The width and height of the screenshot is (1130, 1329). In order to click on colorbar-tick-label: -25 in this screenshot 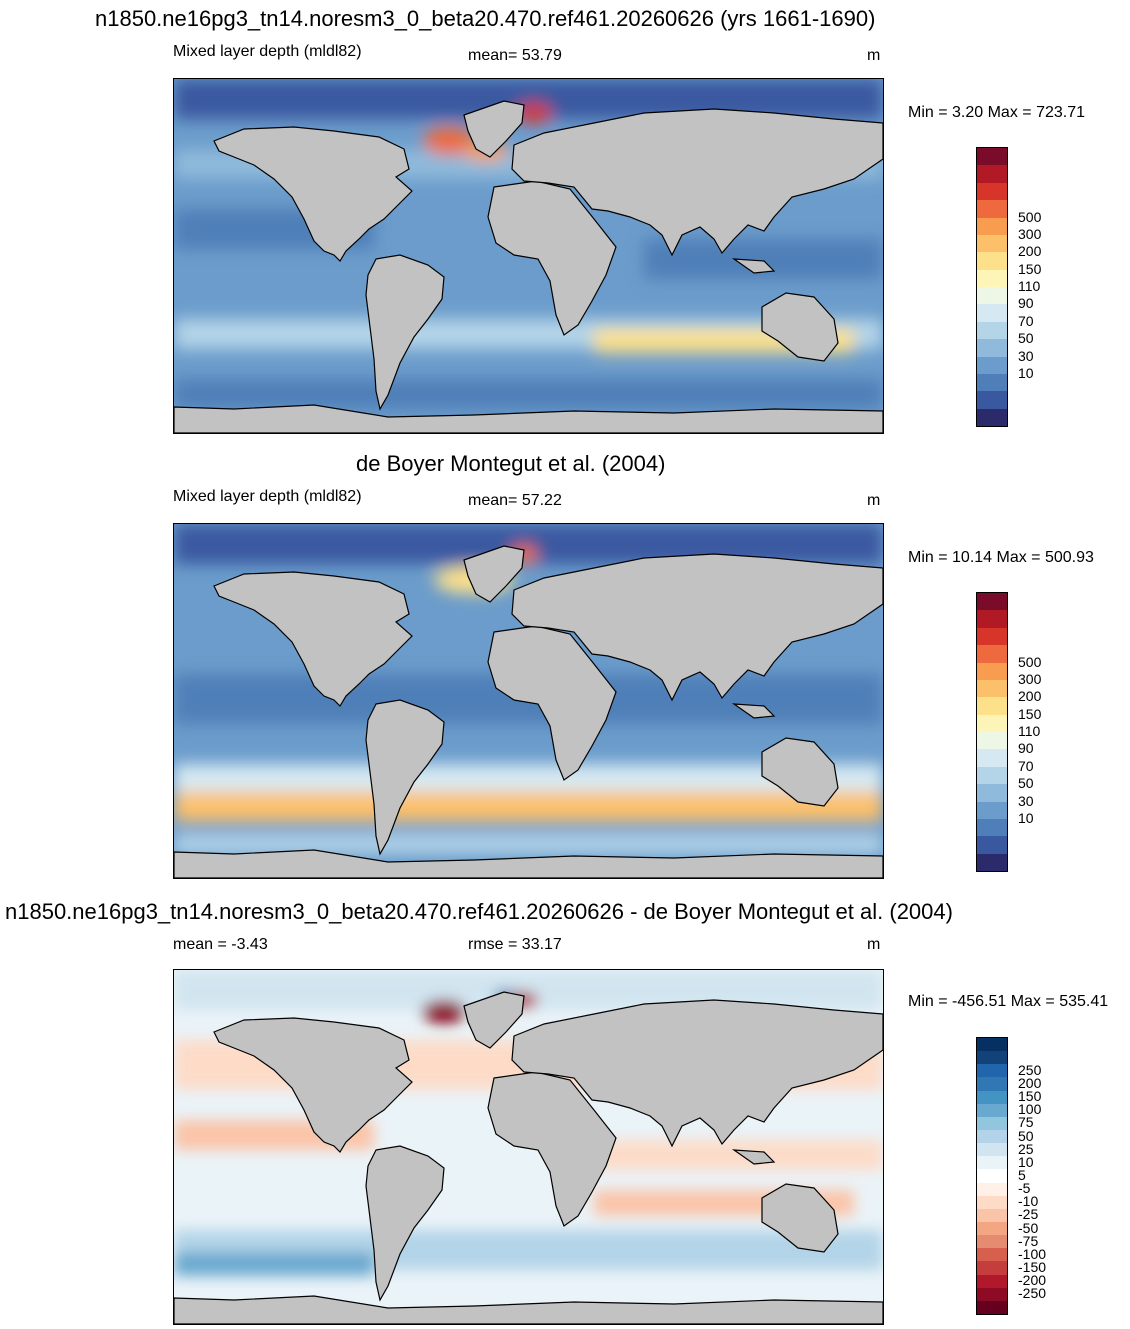, I will do `click(1028, 1214)`.